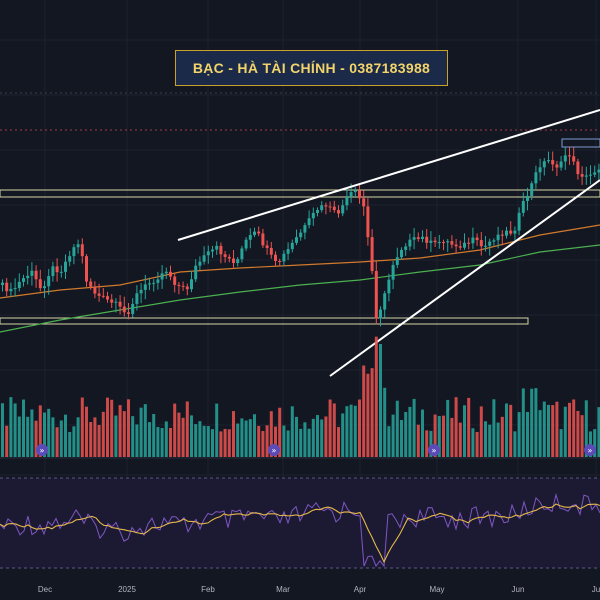 Image resolution: width=600 pixels, height=600 pixels. I want to click on x-tick-label: Apr, so click(360, 589).